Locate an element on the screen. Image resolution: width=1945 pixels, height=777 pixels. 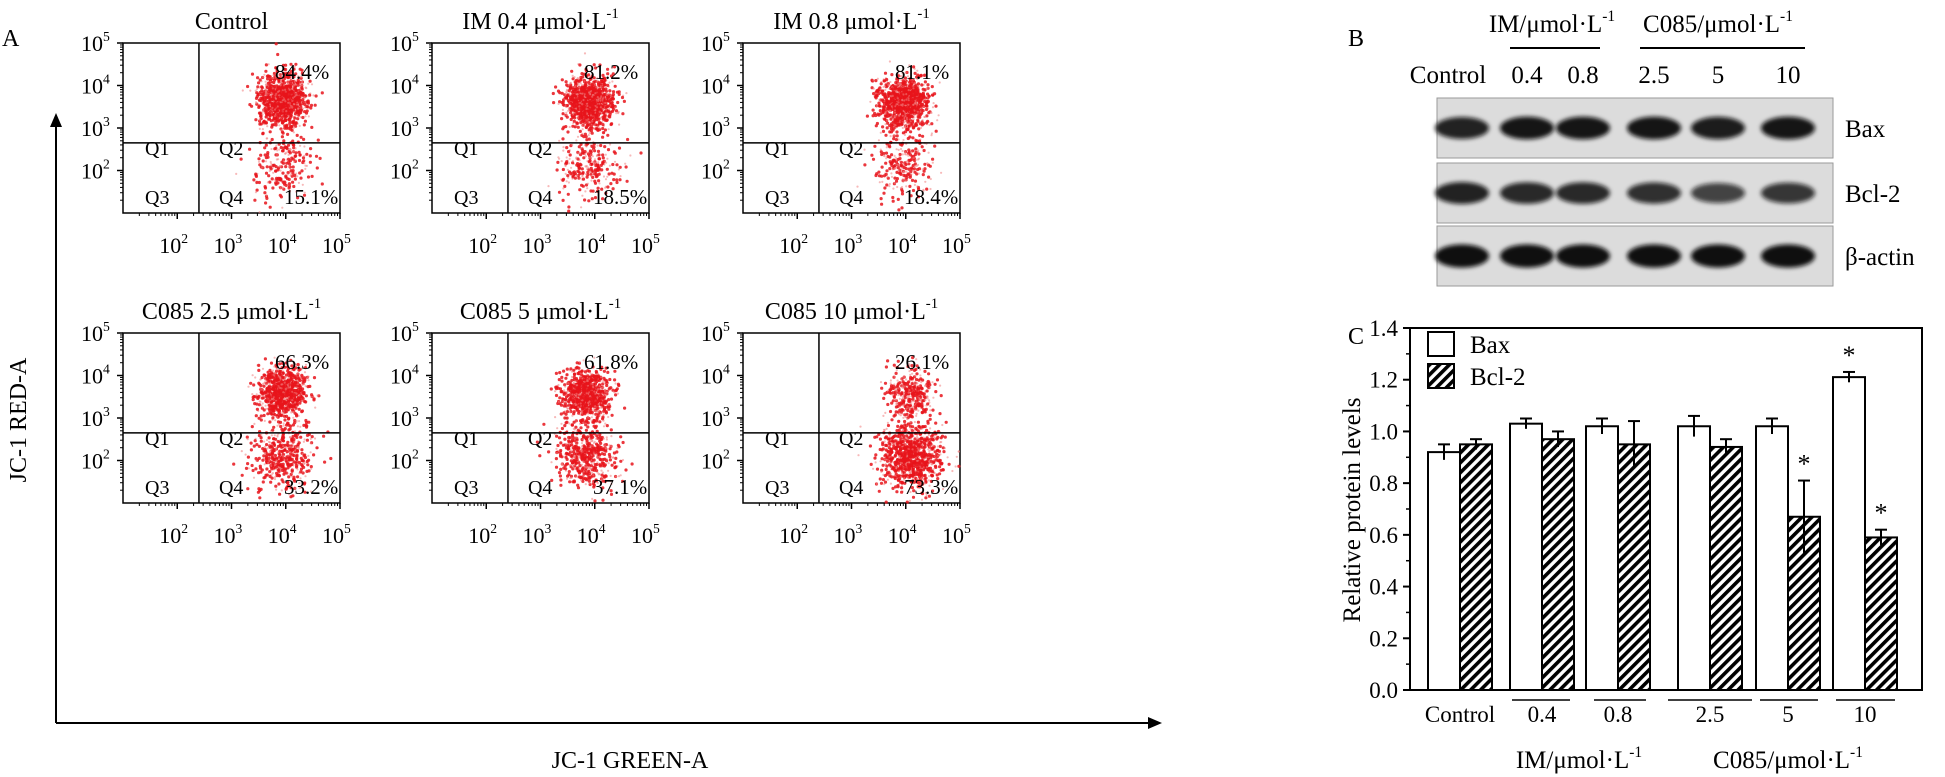
flow-quadrant-q4: Q4 is located at coordinates (540, 198).